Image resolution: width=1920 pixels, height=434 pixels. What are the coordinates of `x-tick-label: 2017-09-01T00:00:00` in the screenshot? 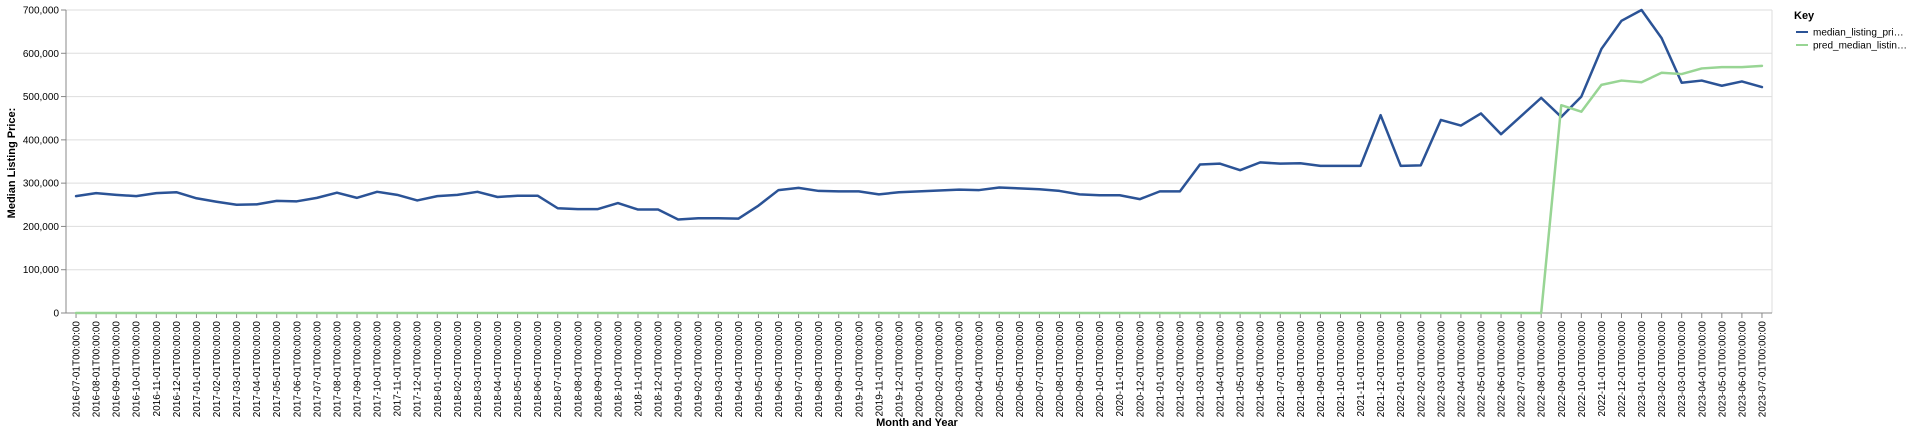 It's located at (358, 369).